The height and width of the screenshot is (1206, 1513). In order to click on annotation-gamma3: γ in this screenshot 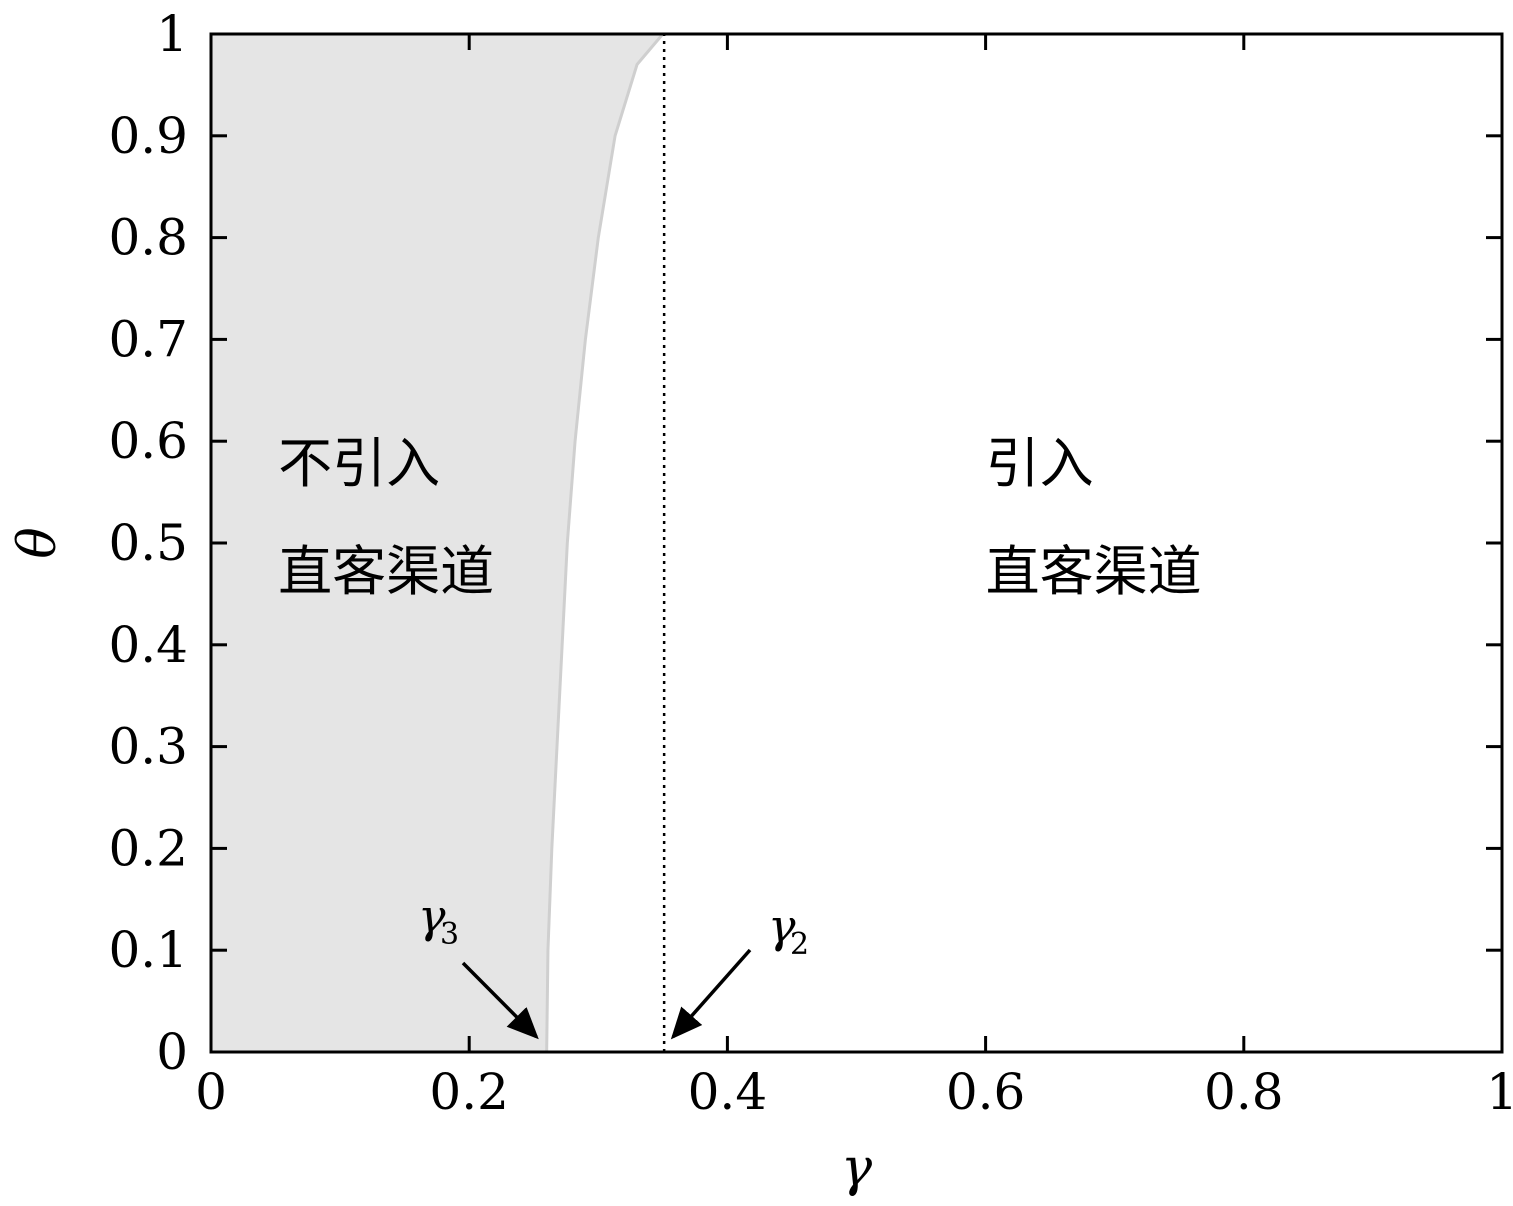, I will do `click(432, 916)`.